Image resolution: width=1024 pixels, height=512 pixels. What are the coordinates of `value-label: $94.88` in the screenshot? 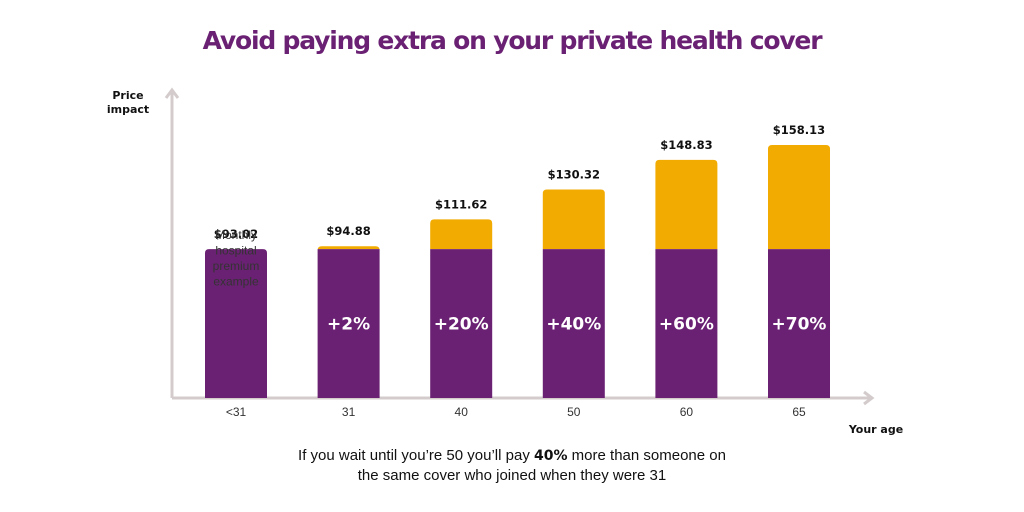 It's located at (348, 231).